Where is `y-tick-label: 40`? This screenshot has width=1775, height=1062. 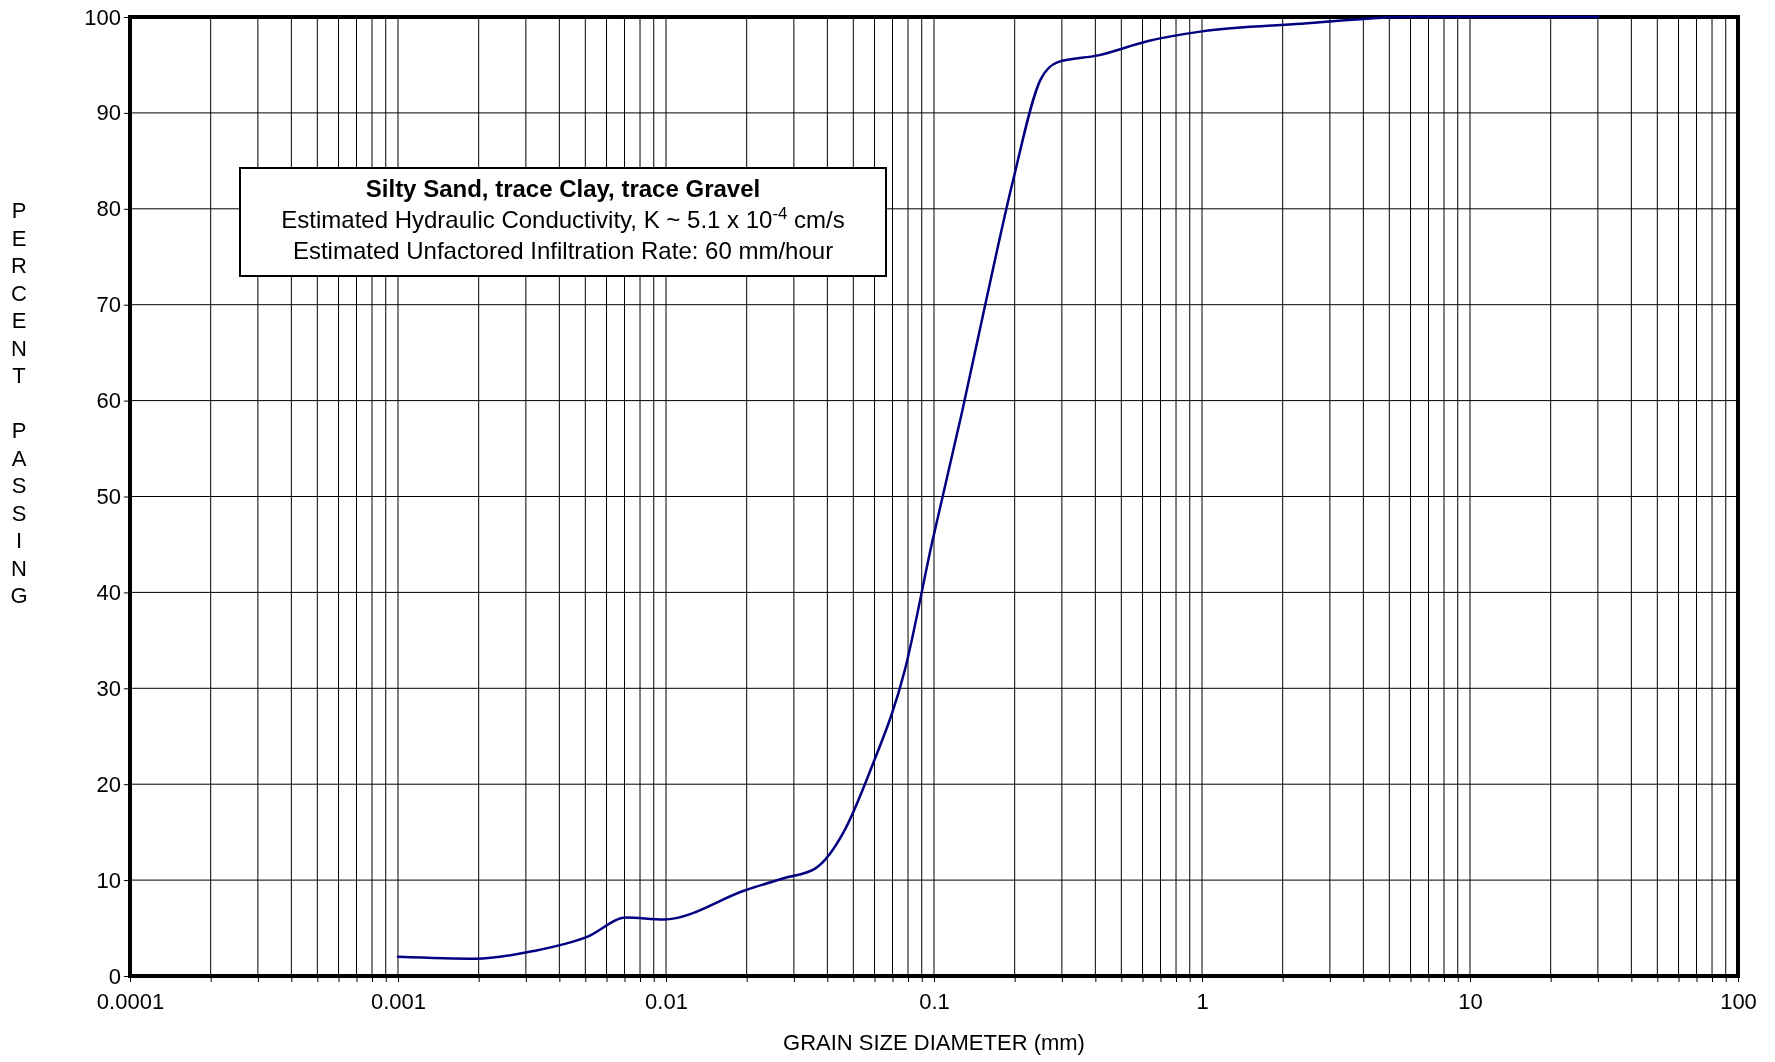 y-tick-label: 40 is located at coordinates (108, 592).